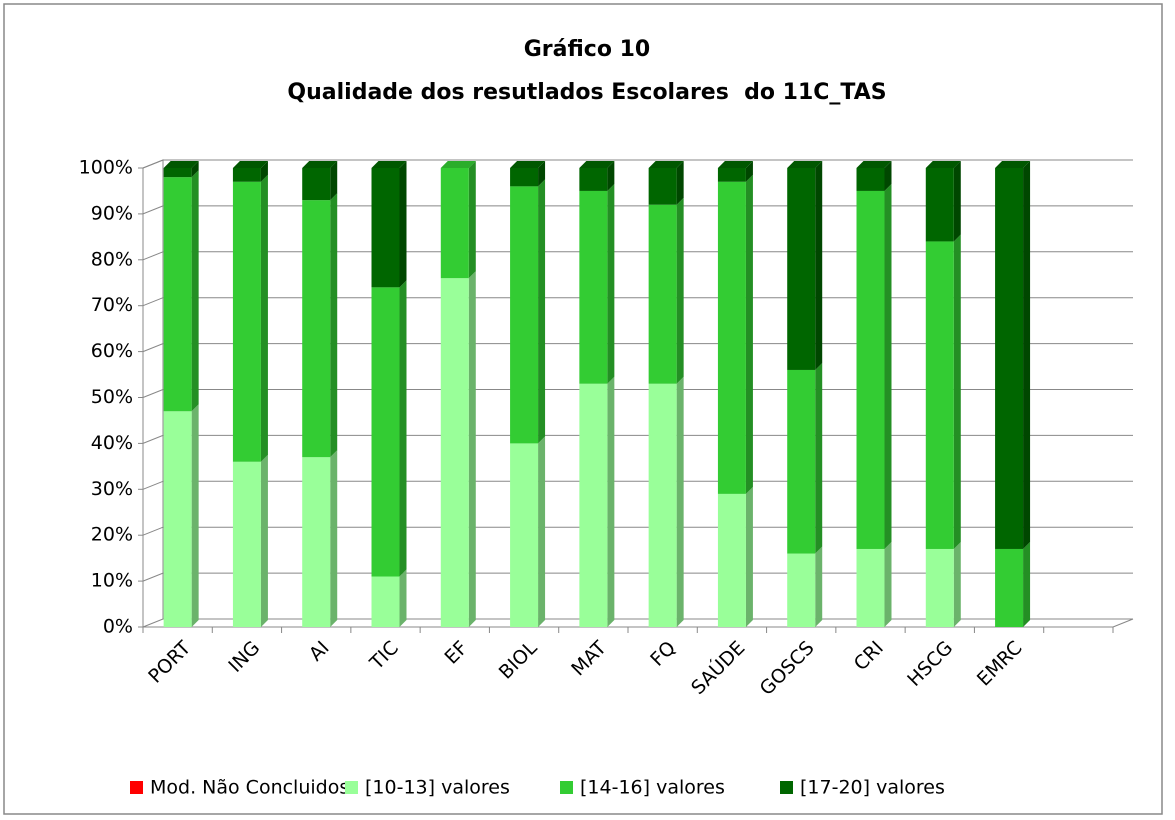 The height and width of the screenshot is (820, 1175). I want to click on legend-label: [10-13] valores, so click(437, 788).